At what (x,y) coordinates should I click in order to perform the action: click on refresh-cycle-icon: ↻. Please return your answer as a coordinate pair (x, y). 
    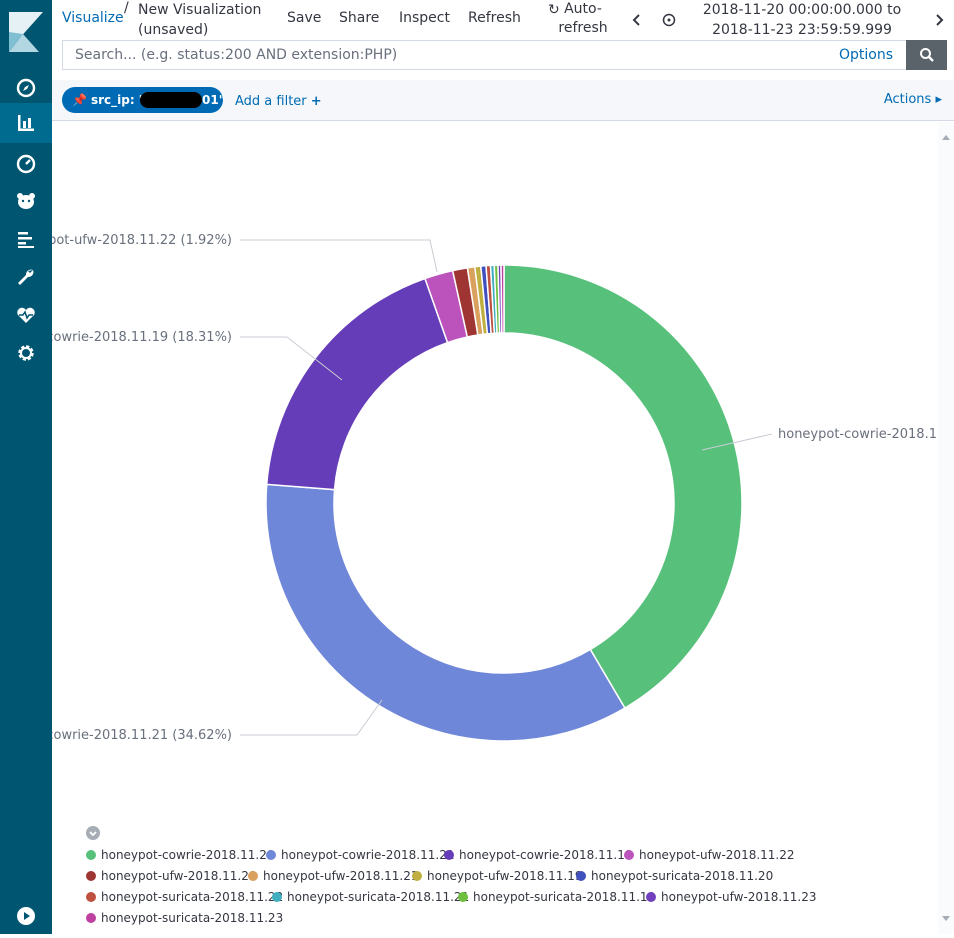
    Looking at the image, I should click on (554, 10).